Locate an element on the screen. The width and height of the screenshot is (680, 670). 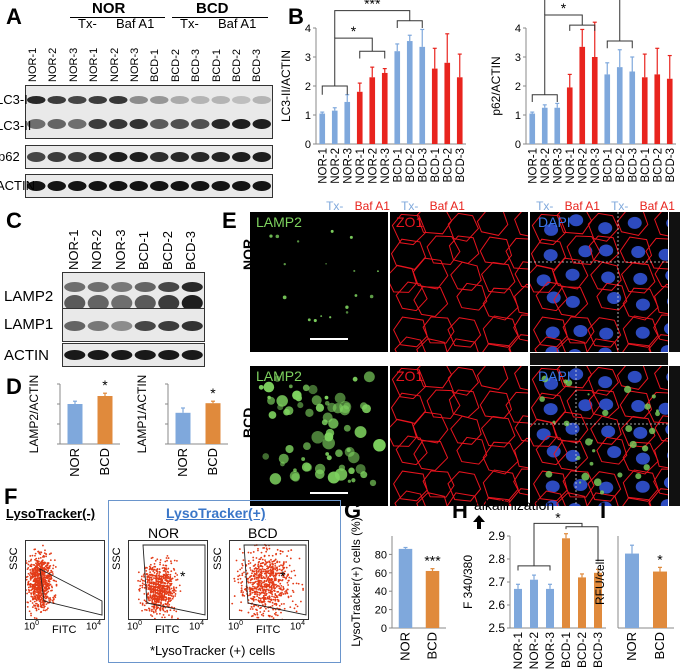
lane-label: NOR-2 is located at coordinates (97, 249).